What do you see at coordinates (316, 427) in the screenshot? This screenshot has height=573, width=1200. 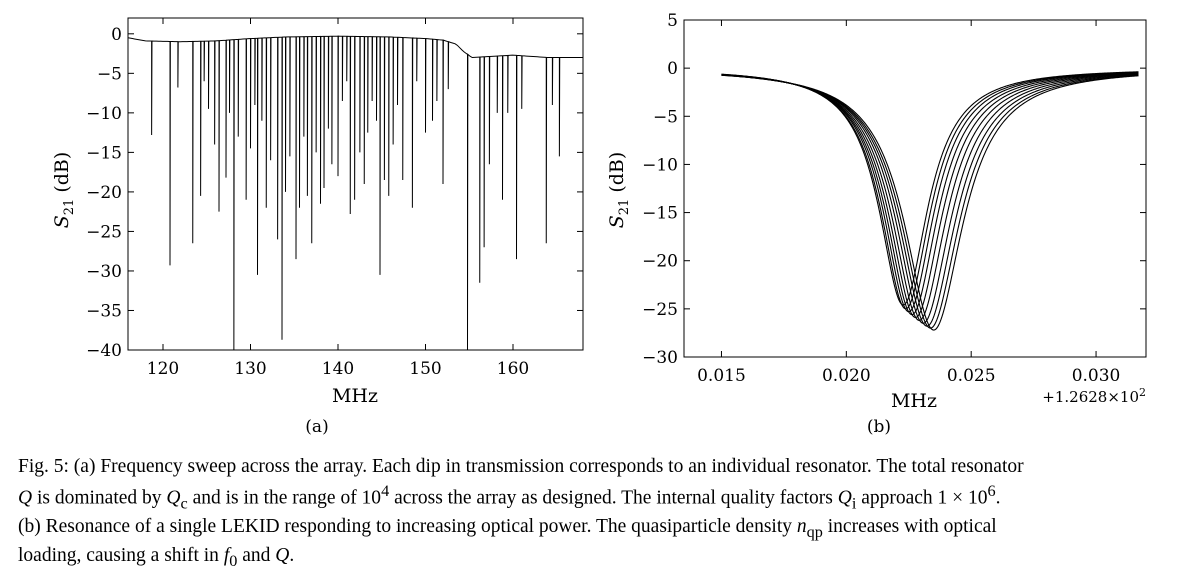 I see `panel-a-label: (a)` at bounding box center [316, 427].